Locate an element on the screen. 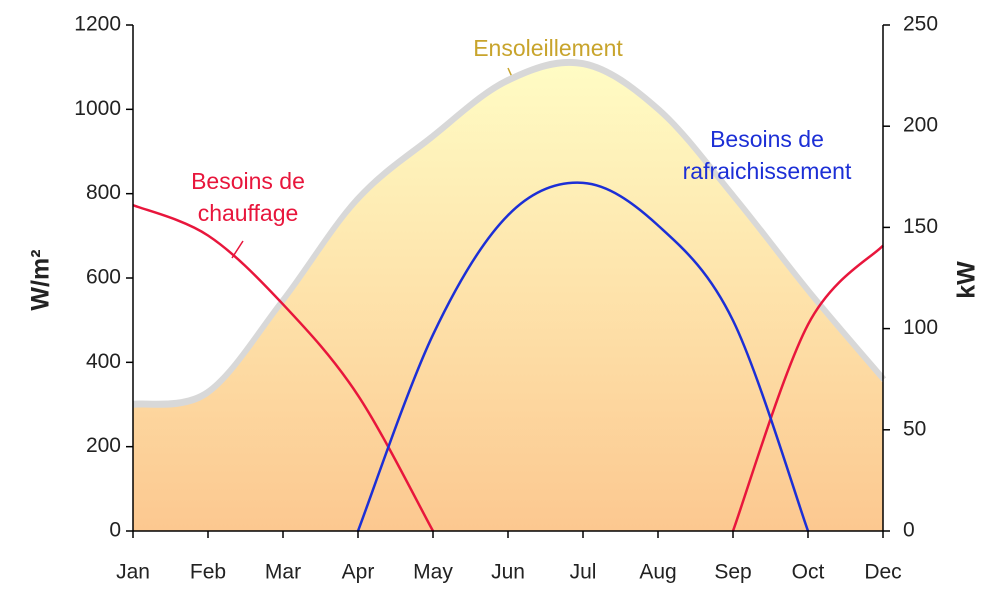  x-tick-label: Jan is located at coordinates (133, 572).